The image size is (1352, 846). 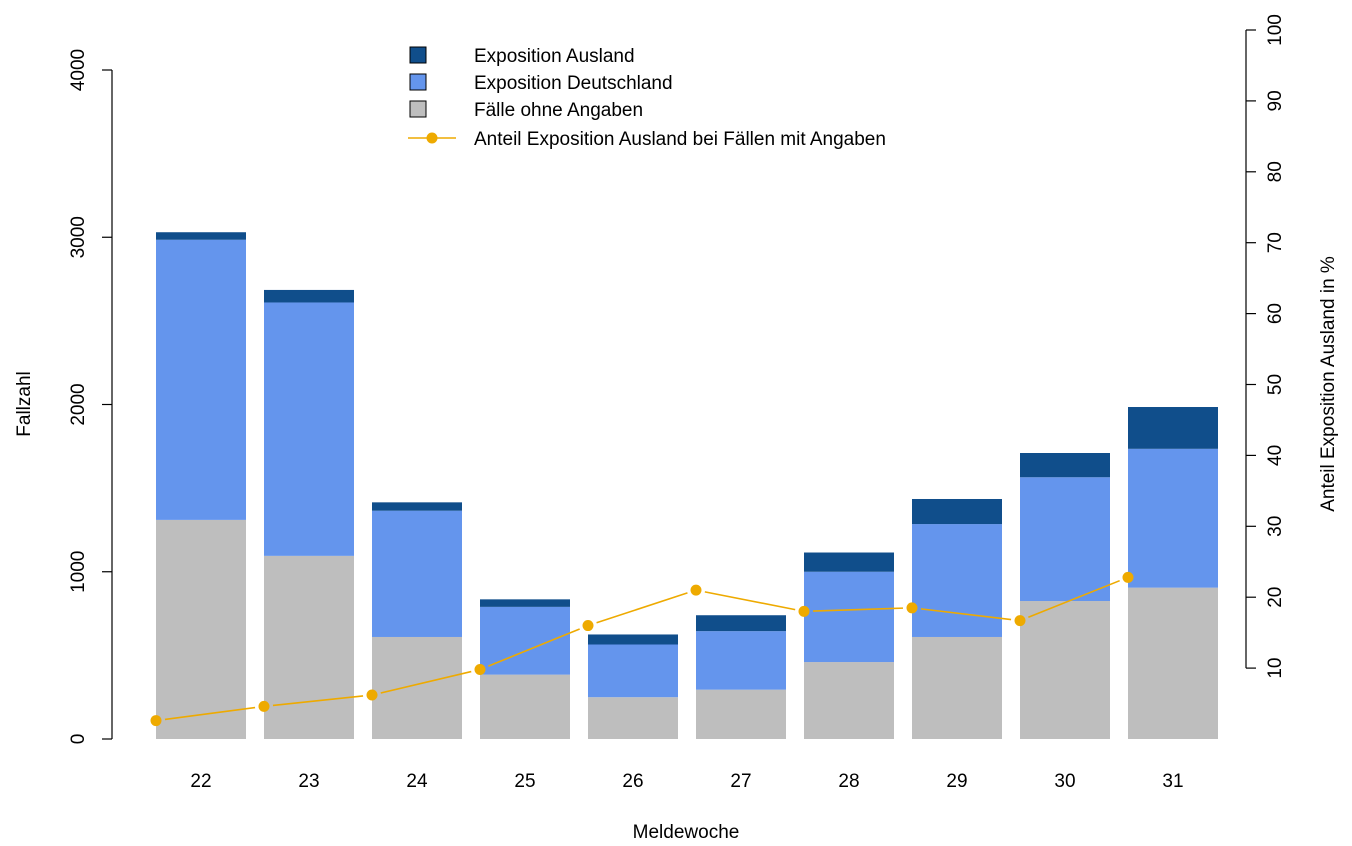 I want to click on x-axis: 22 23 24 25 26 27 28 29 30 31, so click(x=686, y=781).